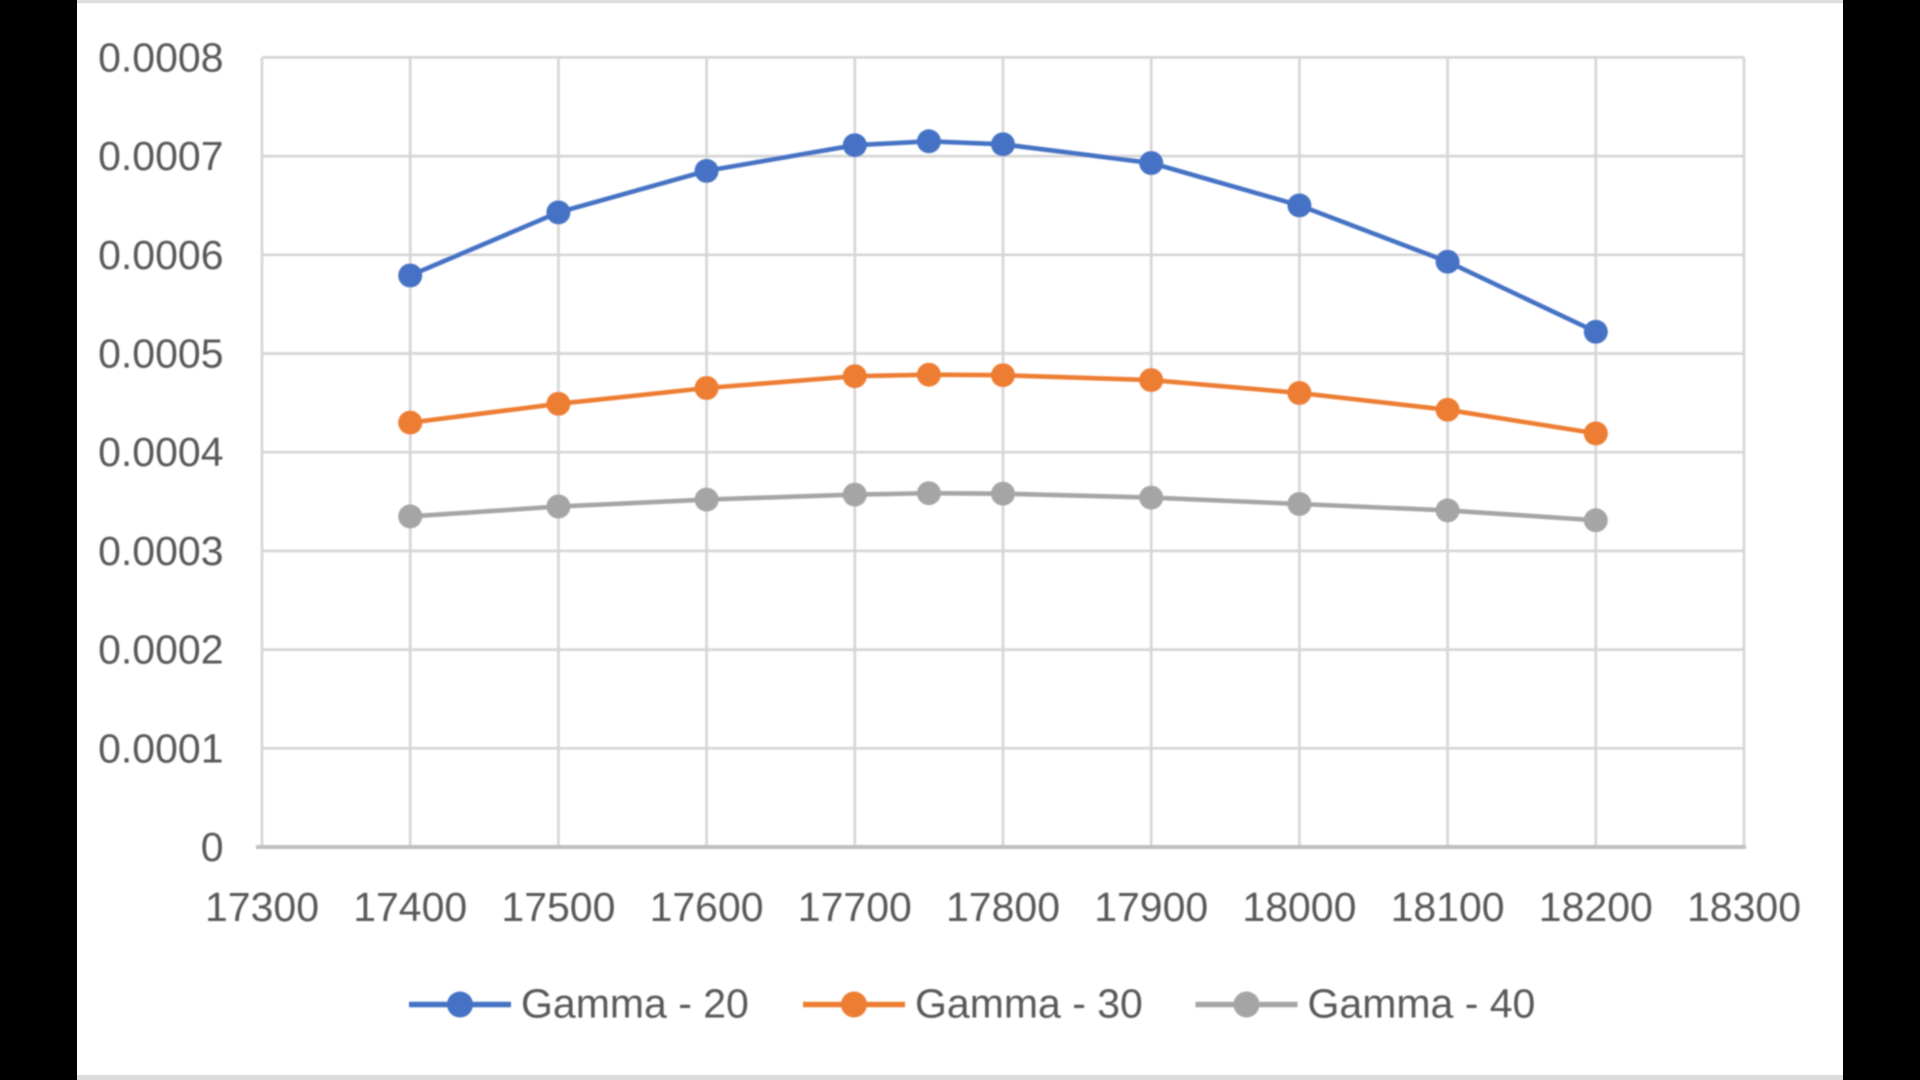 The height and width of the screenshot is (1080, 1920). What do you see at coordinates (262, 907) in the screenshot?
I see `svg-text: 17300` at bounding box center [262, 907].